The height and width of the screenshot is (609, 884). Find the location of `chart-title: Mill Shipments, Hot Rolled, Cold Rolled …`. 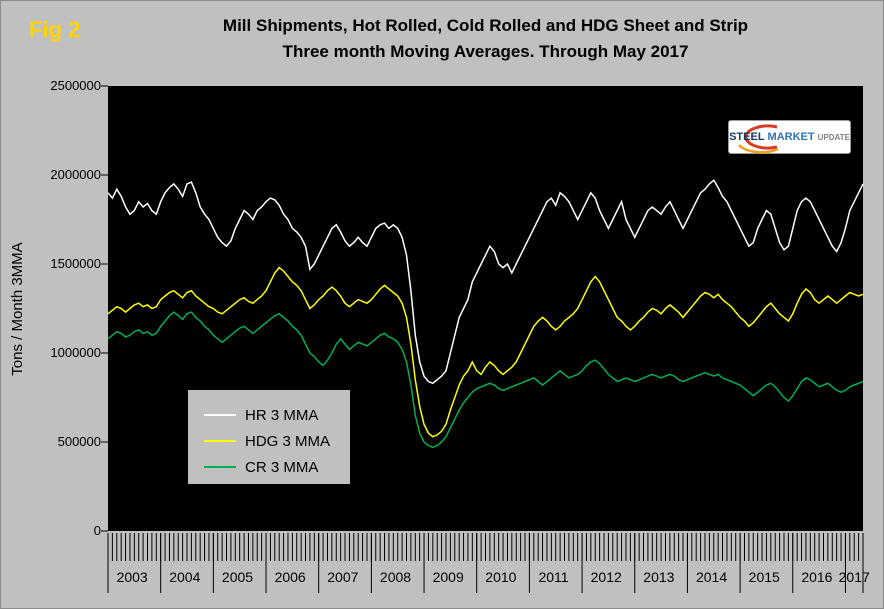

chart-title: Mill Shipments, Hot Rolled, Cold Rolled … is located at coordinates (485, 25).